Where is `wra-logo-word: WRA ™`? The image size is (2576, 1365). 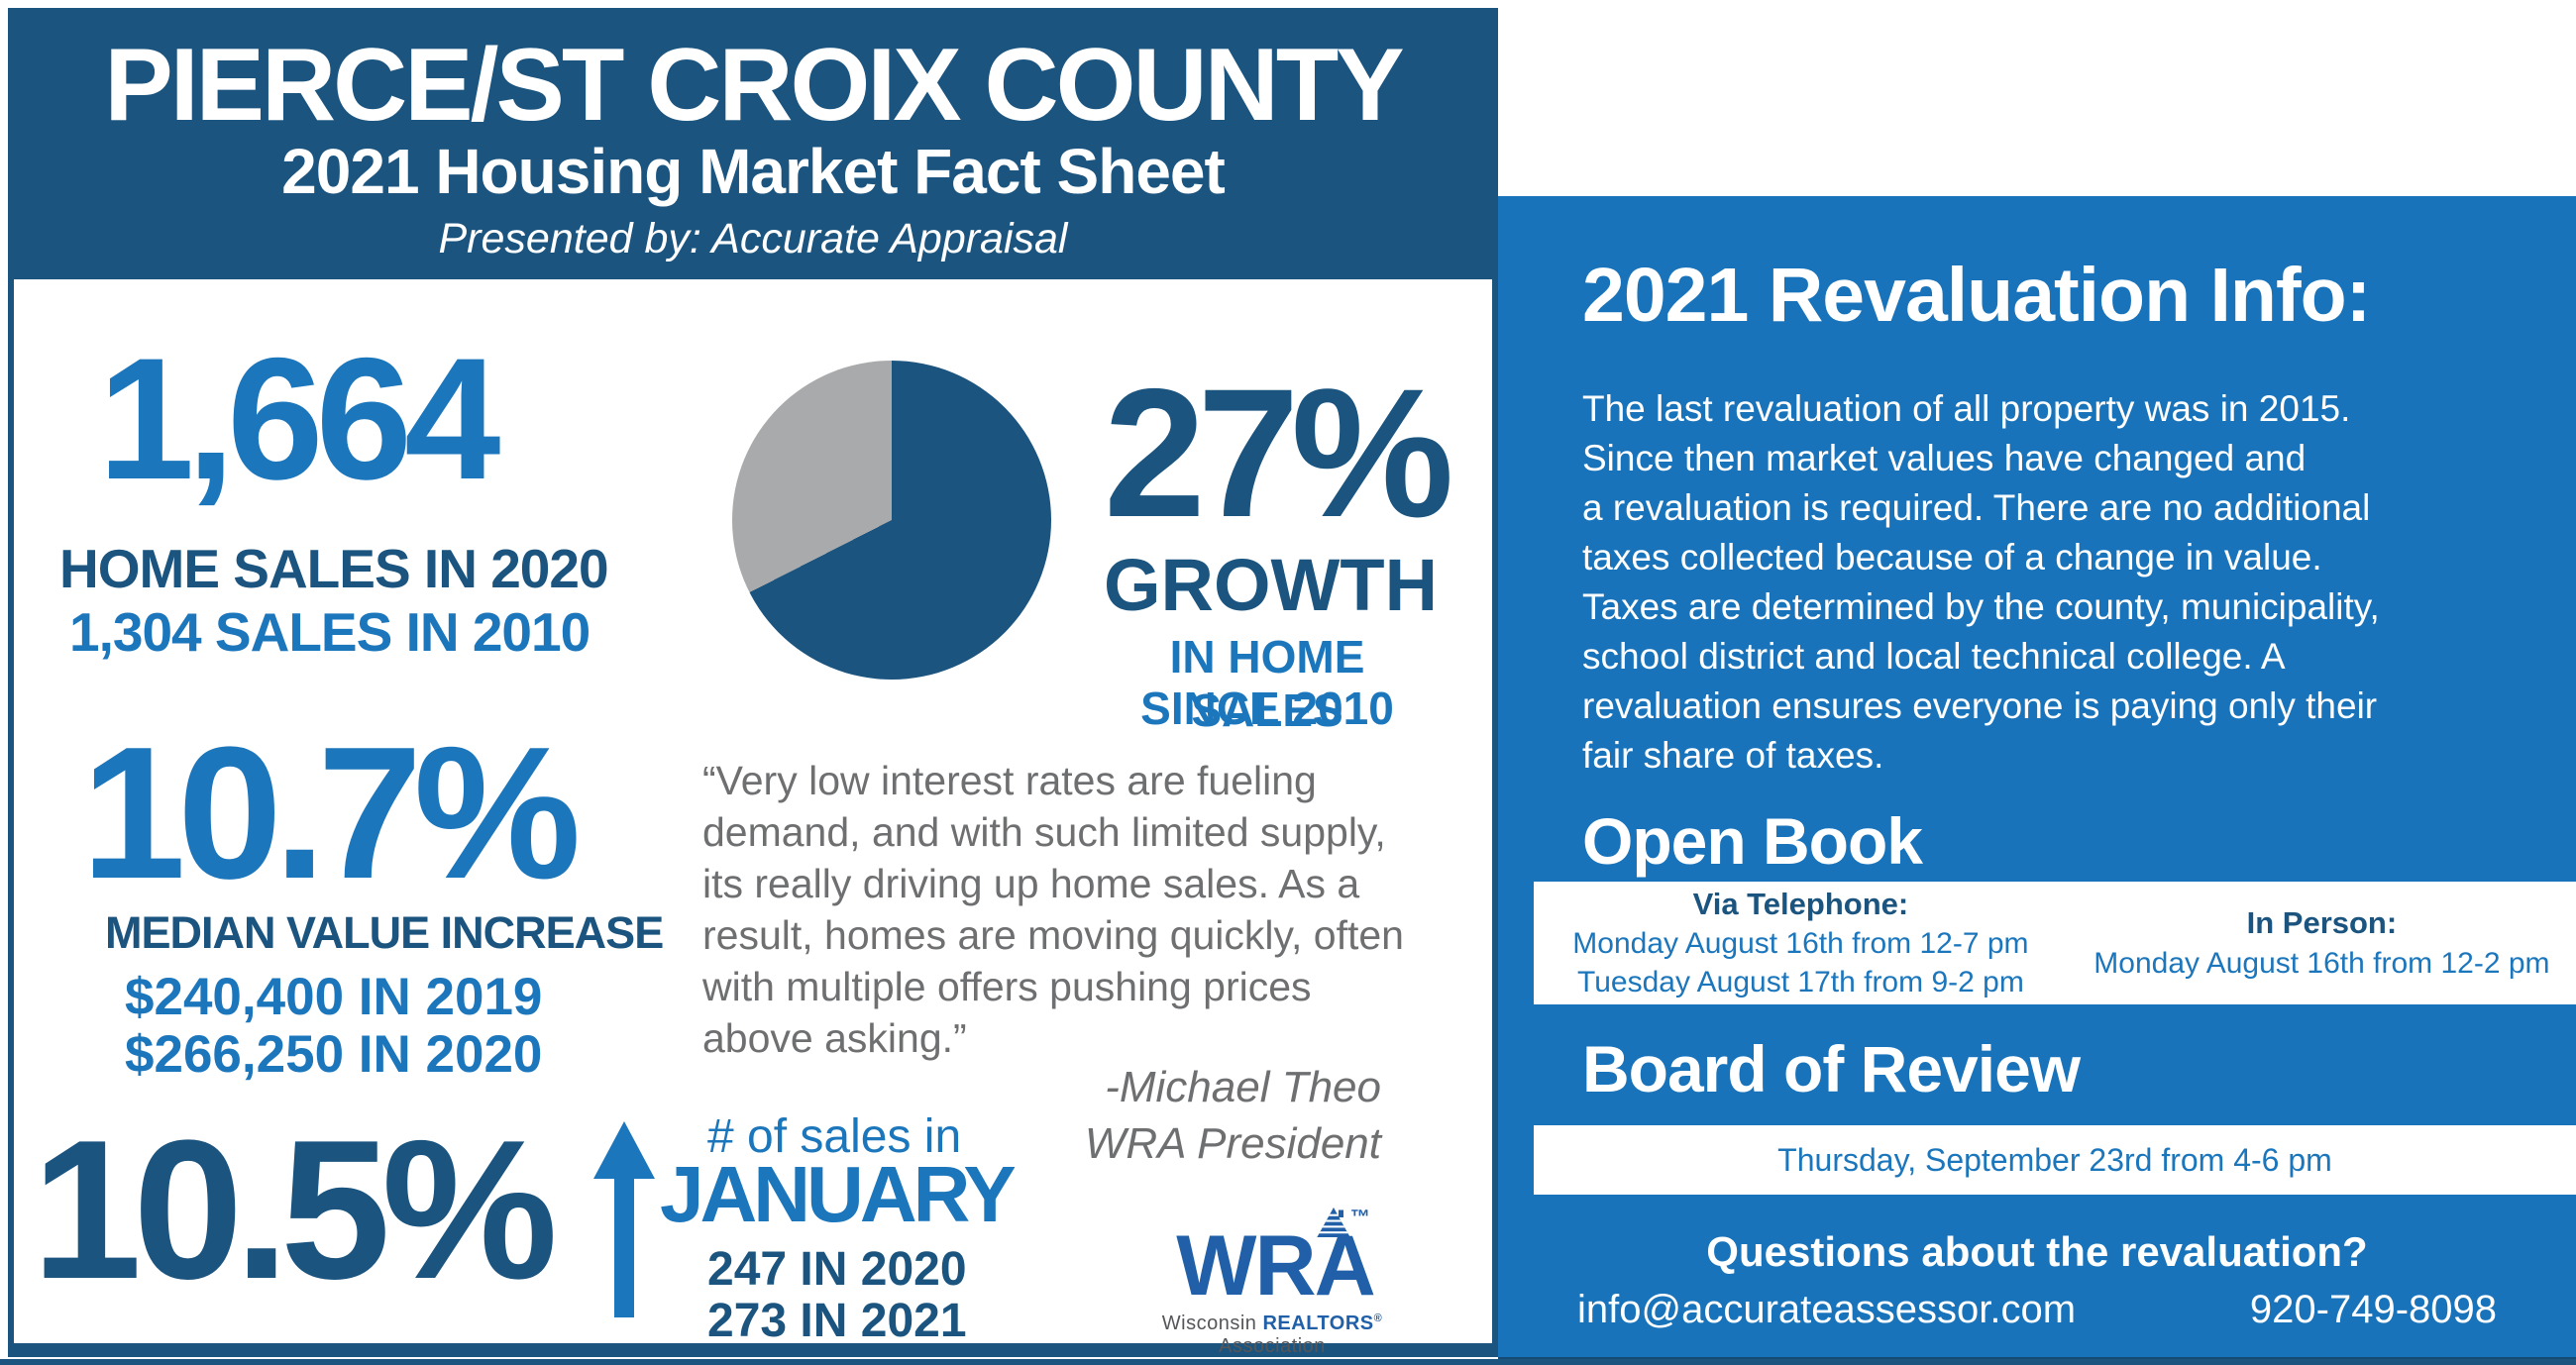 wra-logo-word: WRA ™ is located at coordinates (1274, 1258).